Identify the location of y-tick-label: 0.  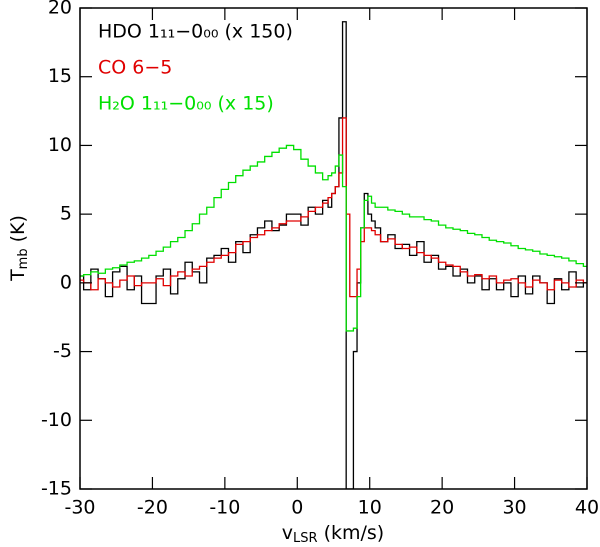
(66, 282).